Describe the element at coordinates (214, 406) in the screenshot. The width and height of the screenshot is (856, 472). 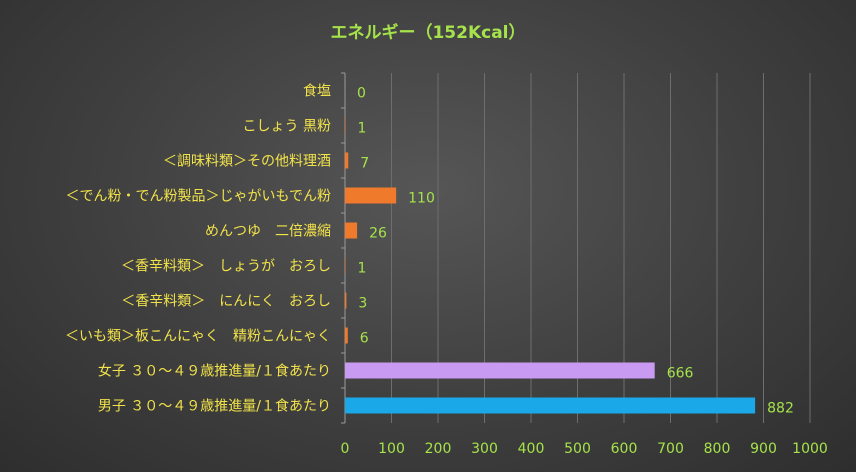
I see `category-label: 男子 ３０～４９歳推進量/１食あたり` at that location.